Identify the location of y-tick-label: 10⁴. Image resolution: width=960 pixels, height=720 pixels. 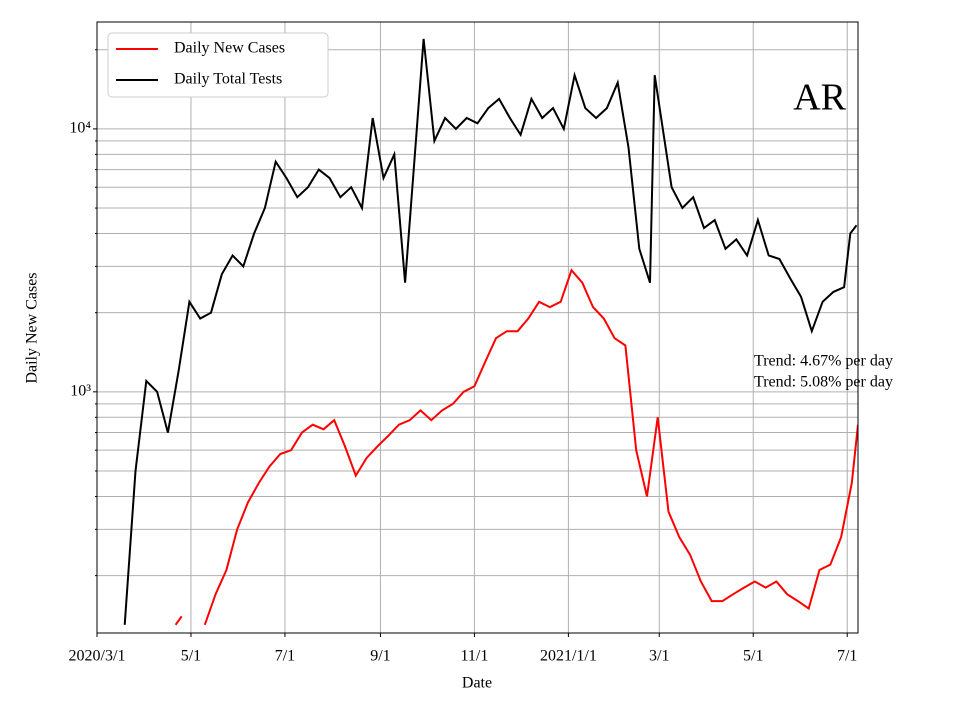
(80, 128).